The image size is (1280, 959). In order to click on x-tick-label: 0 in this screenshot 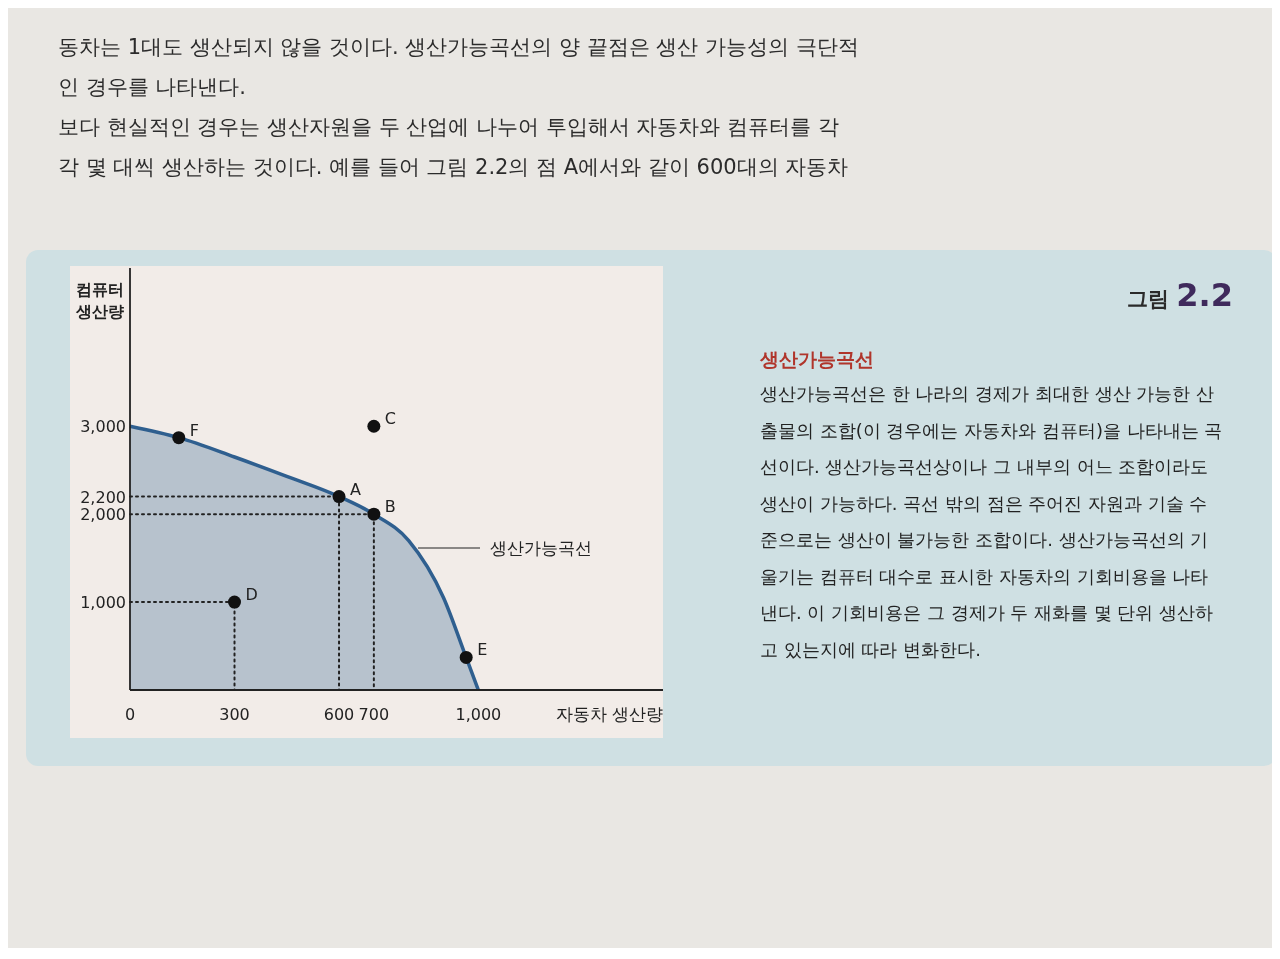, I will do `click(130, 714)`.